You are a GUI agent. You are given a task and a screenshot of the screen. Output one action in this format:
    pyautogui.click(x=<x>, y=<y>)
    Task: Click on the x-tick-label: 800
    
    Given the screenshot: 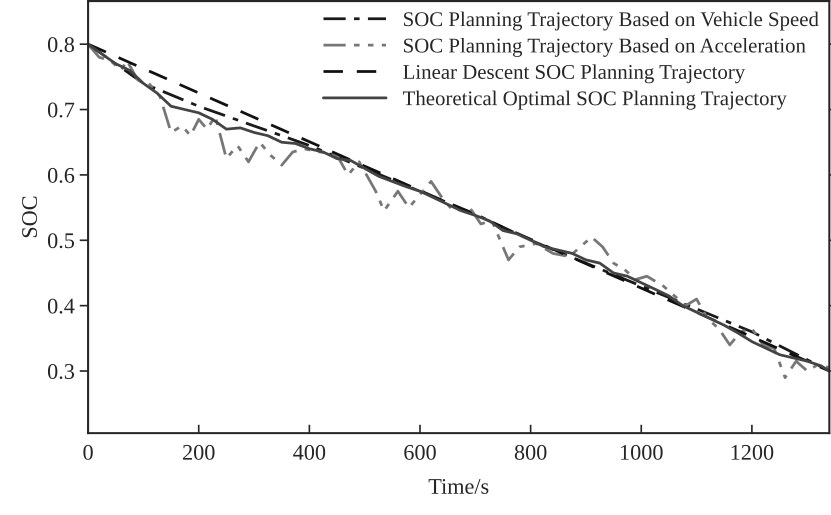 What is the action you would take?
    pyautogui.click(x=530, y=452)
    